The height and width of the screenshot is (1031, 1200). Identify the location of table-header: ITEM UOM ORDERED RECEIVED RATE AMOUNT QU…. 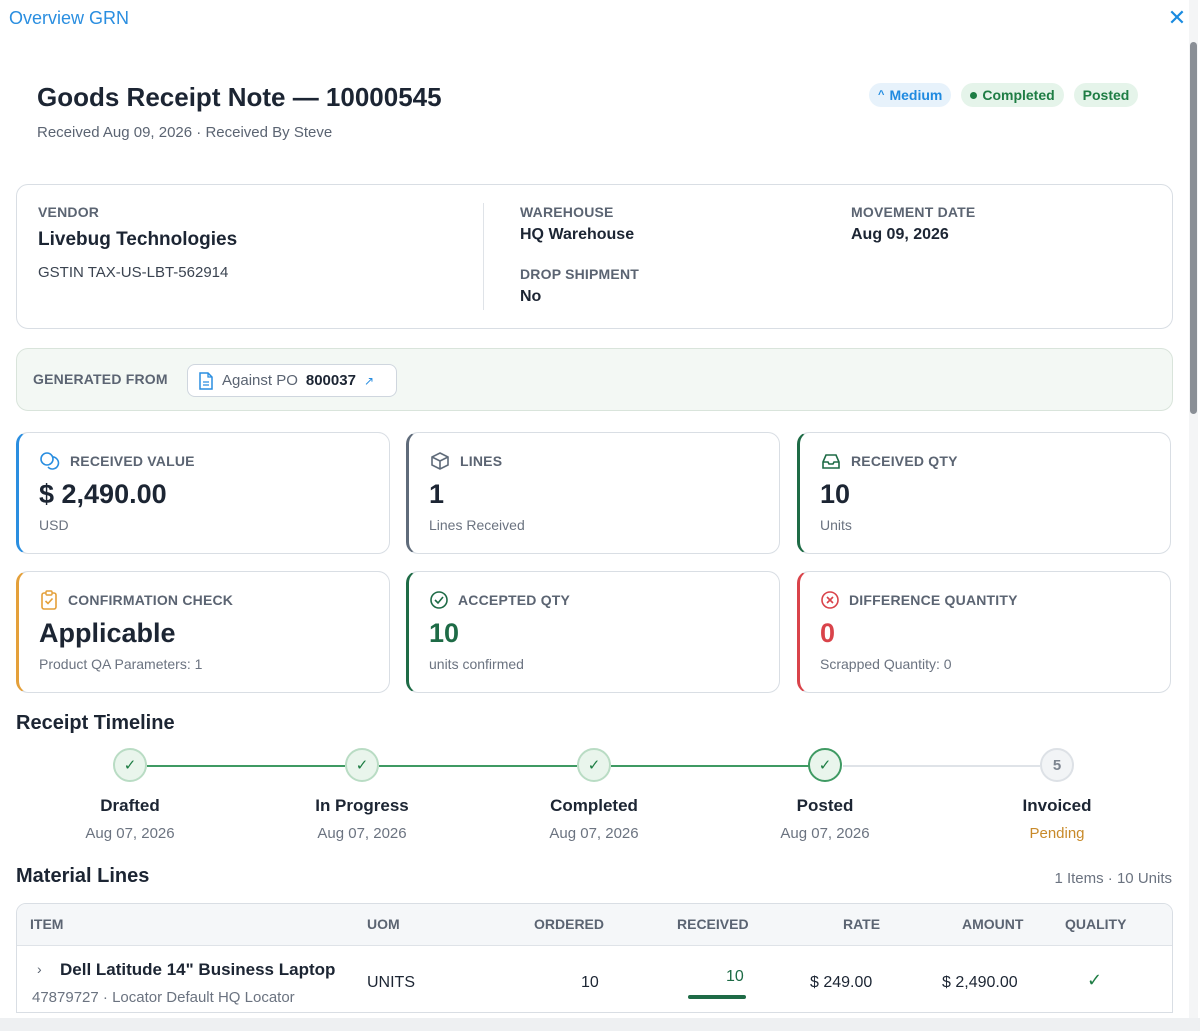
(594, 925).